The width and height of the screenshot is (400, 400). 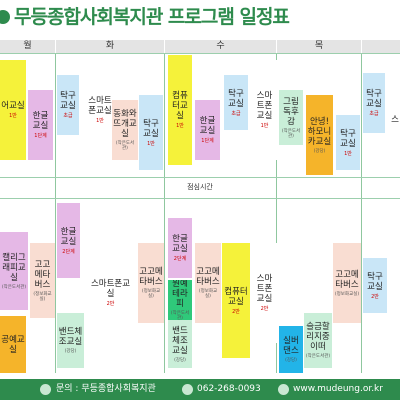 I want to click on day-header-row: 월 화 수 목, so click(x=200, y=46).